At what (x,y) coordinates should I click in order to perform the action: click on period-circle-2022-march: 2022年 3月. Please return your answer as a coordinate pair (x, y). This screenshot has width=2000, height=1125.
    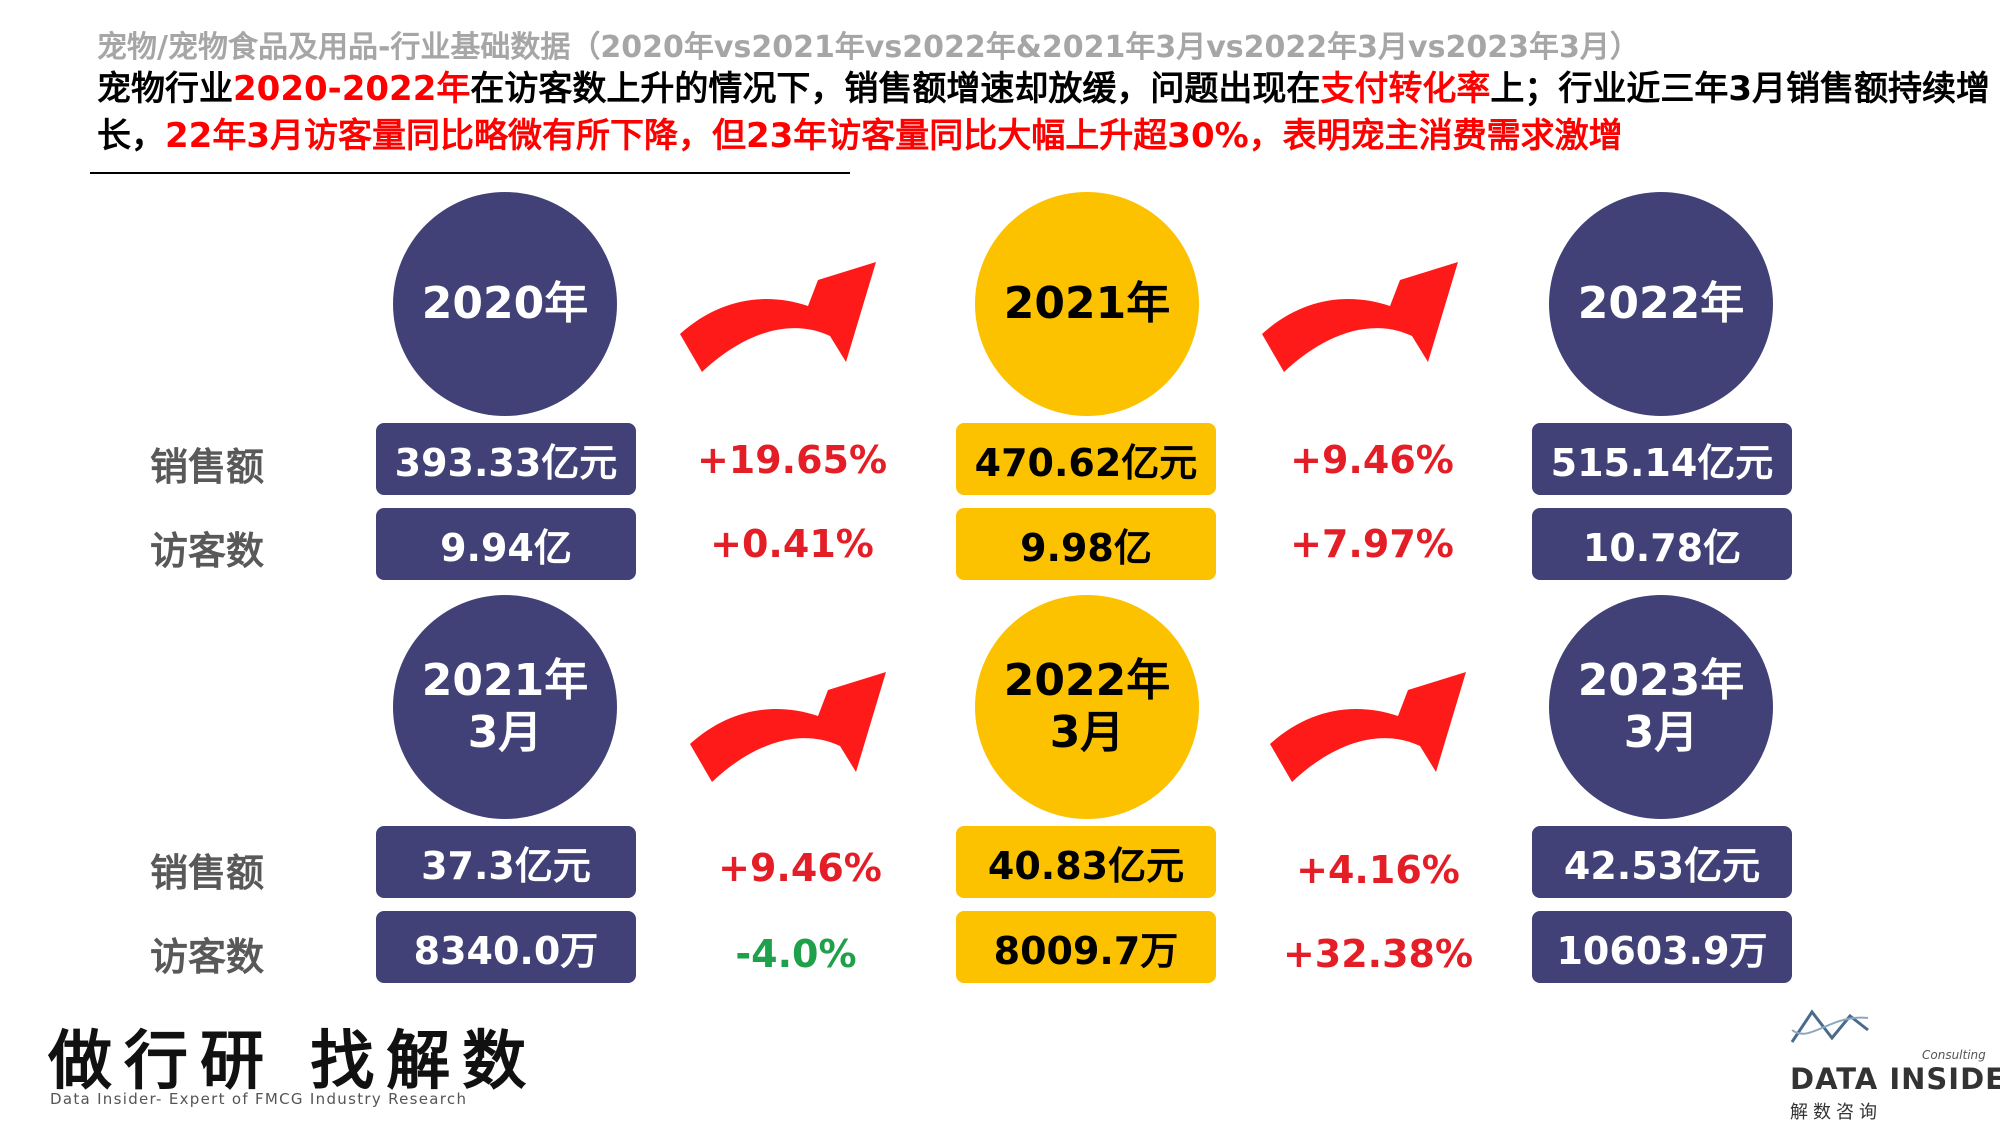
    Looking at the image, I should click on (1087, 707).